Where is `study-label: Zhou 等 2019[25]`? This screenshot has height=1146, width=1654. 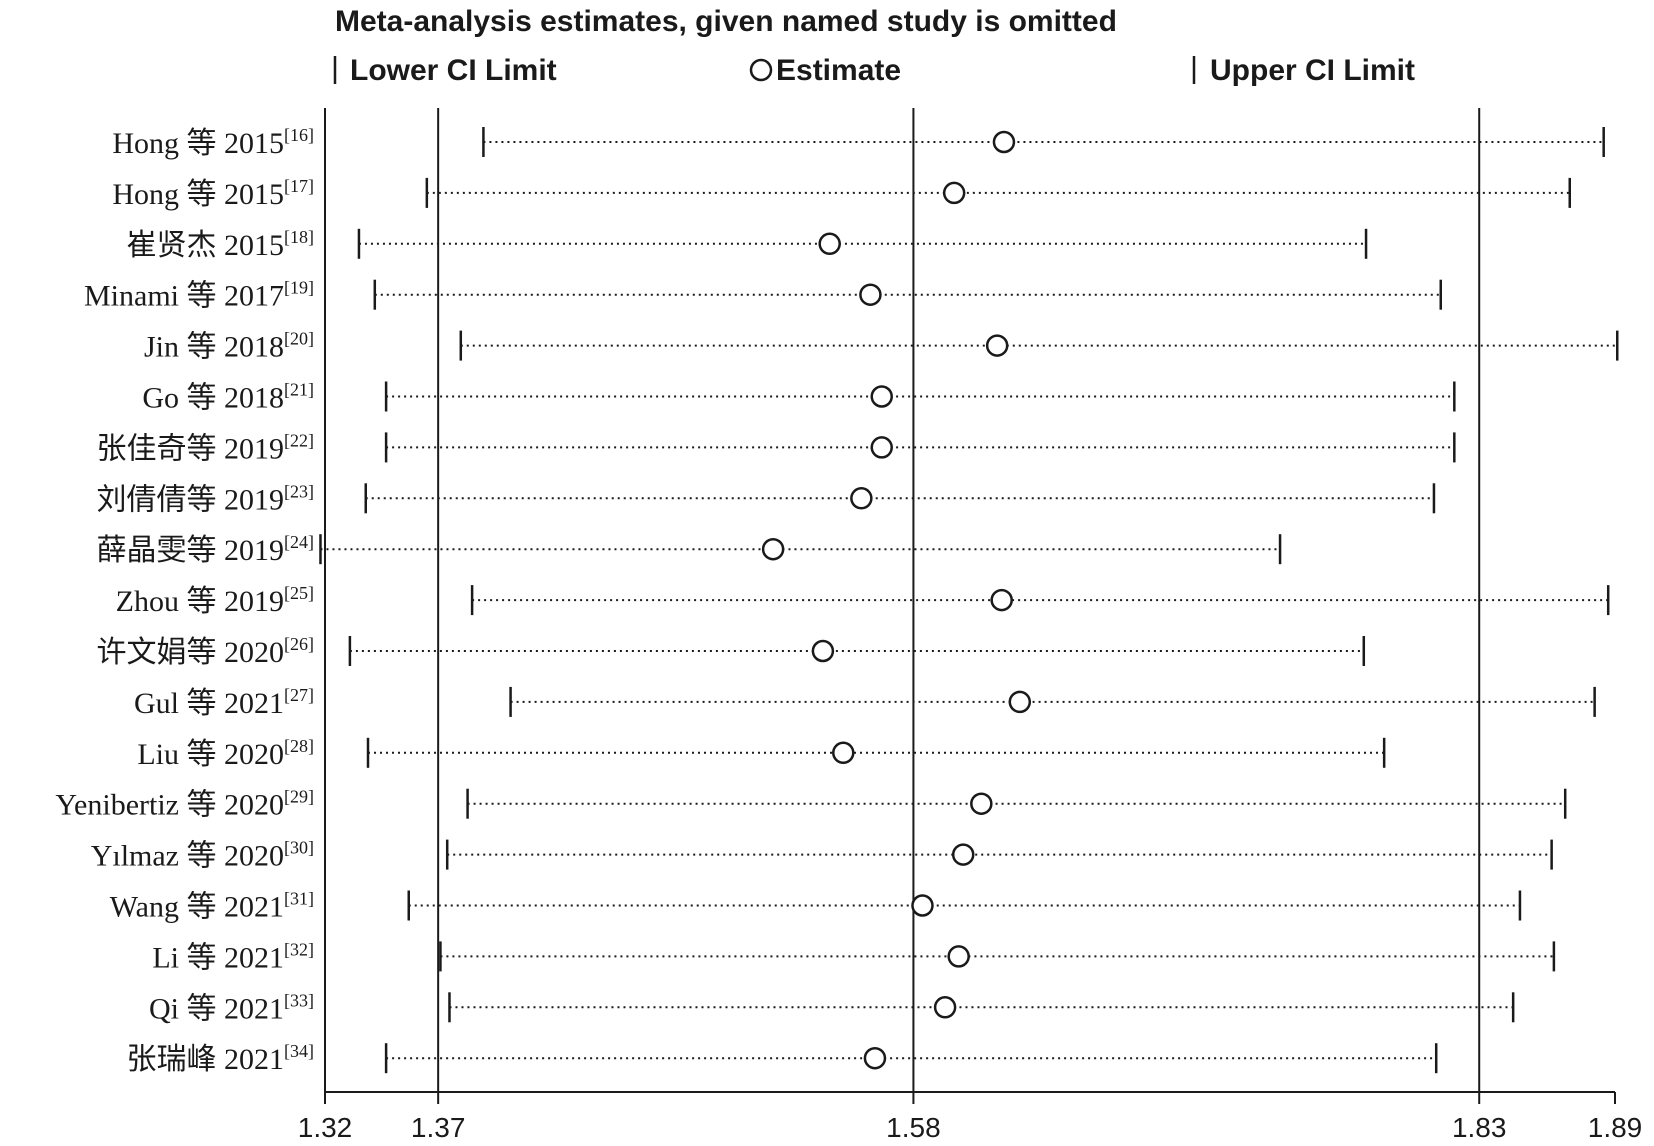
study-label: Zhou 等 2019[25] is located at coordinates (215, 600).